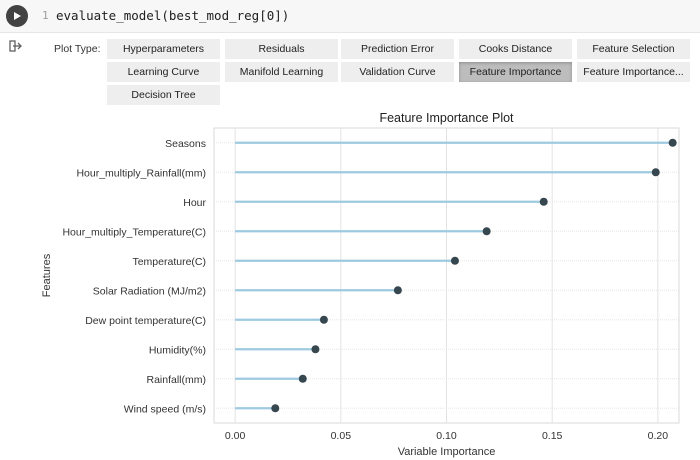  Describe the element at coordinates (341, 436) in the screenshot. I see `x-tick-label: 0.05` at that location.